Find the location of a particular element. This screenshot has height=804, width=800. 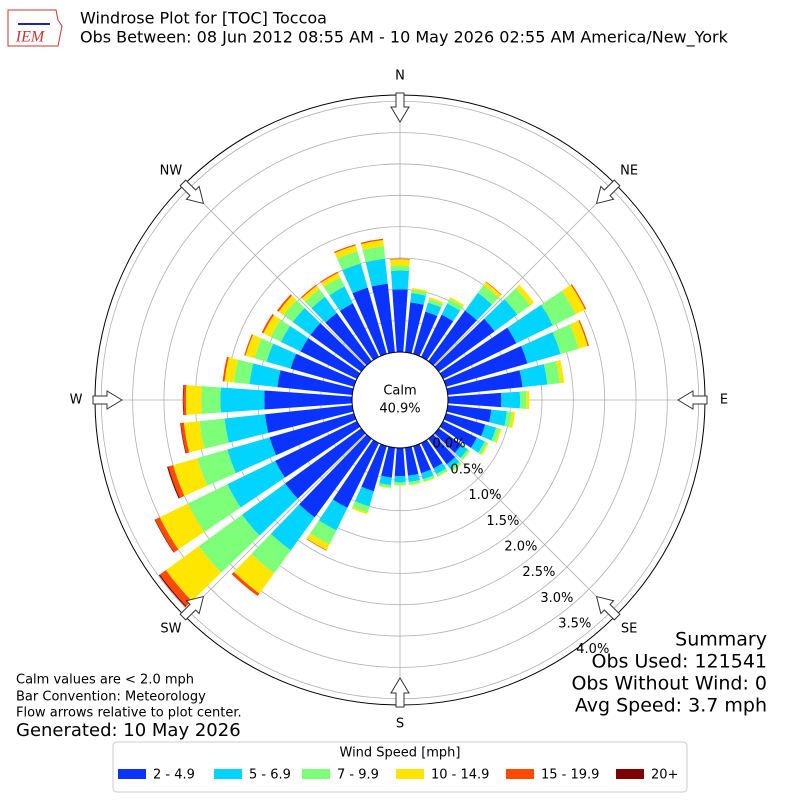

calm-value: 40.9% is located at coordinates (399, 409).